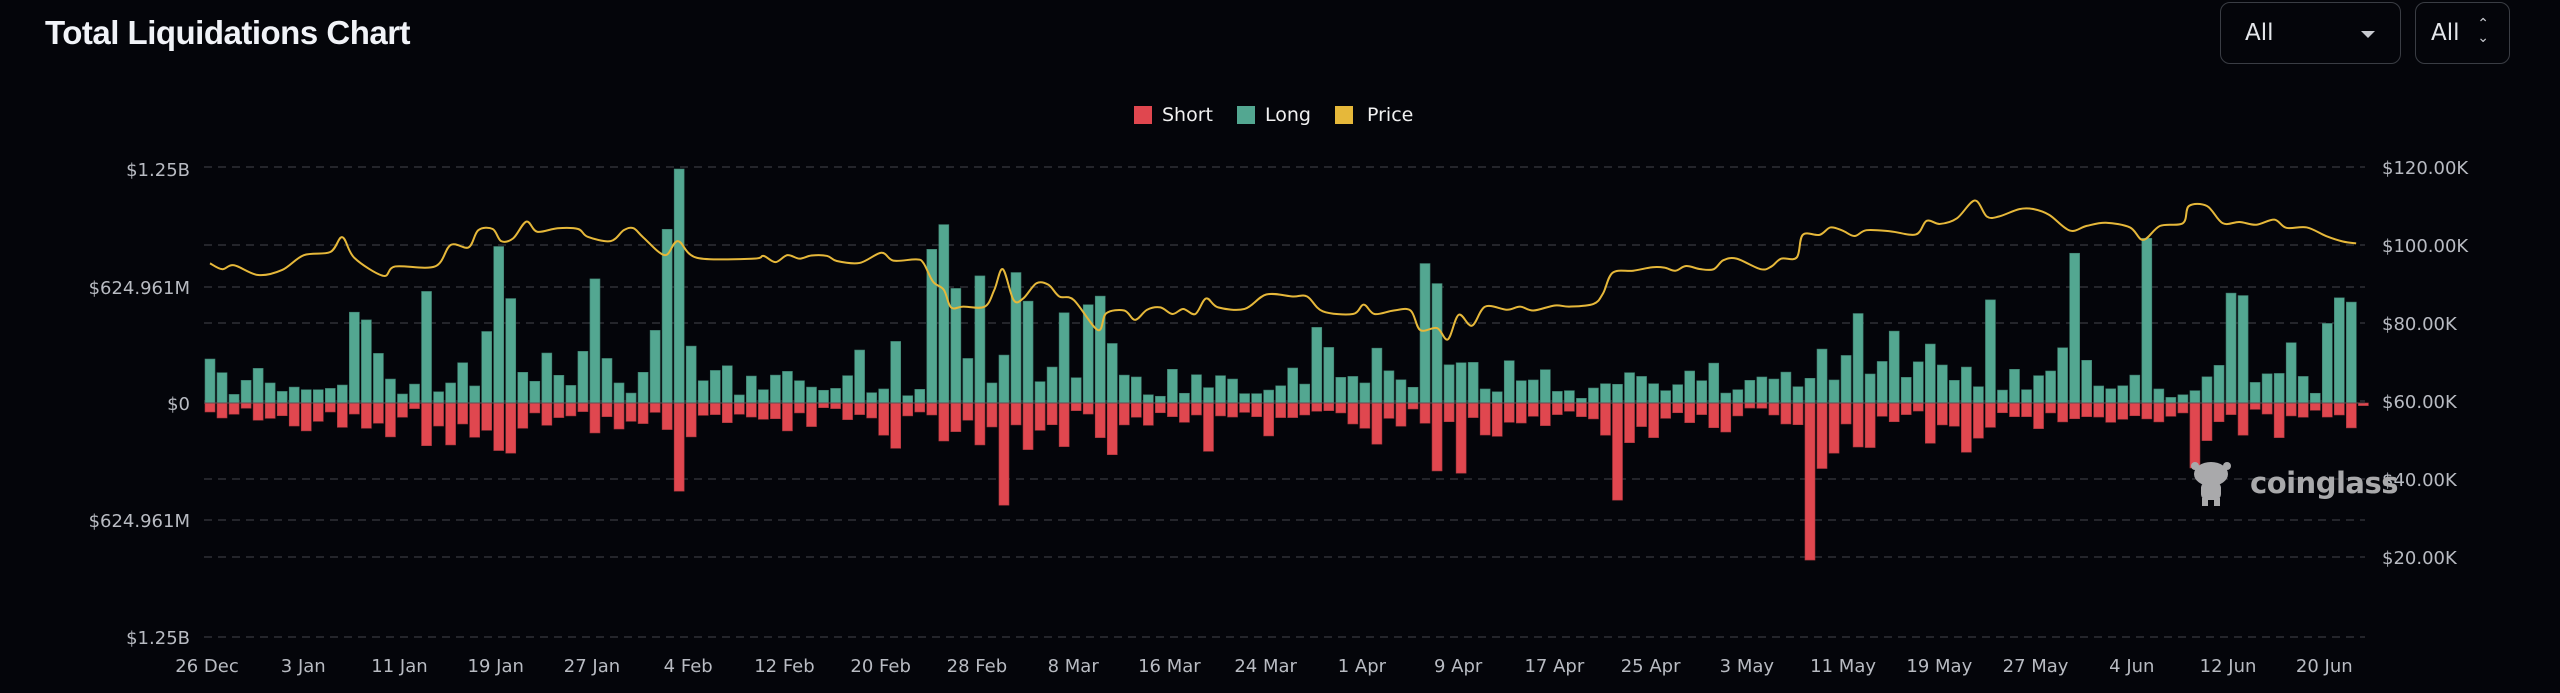  I want to click on y-left-tick-label: $624.961M, so click(139, 521).